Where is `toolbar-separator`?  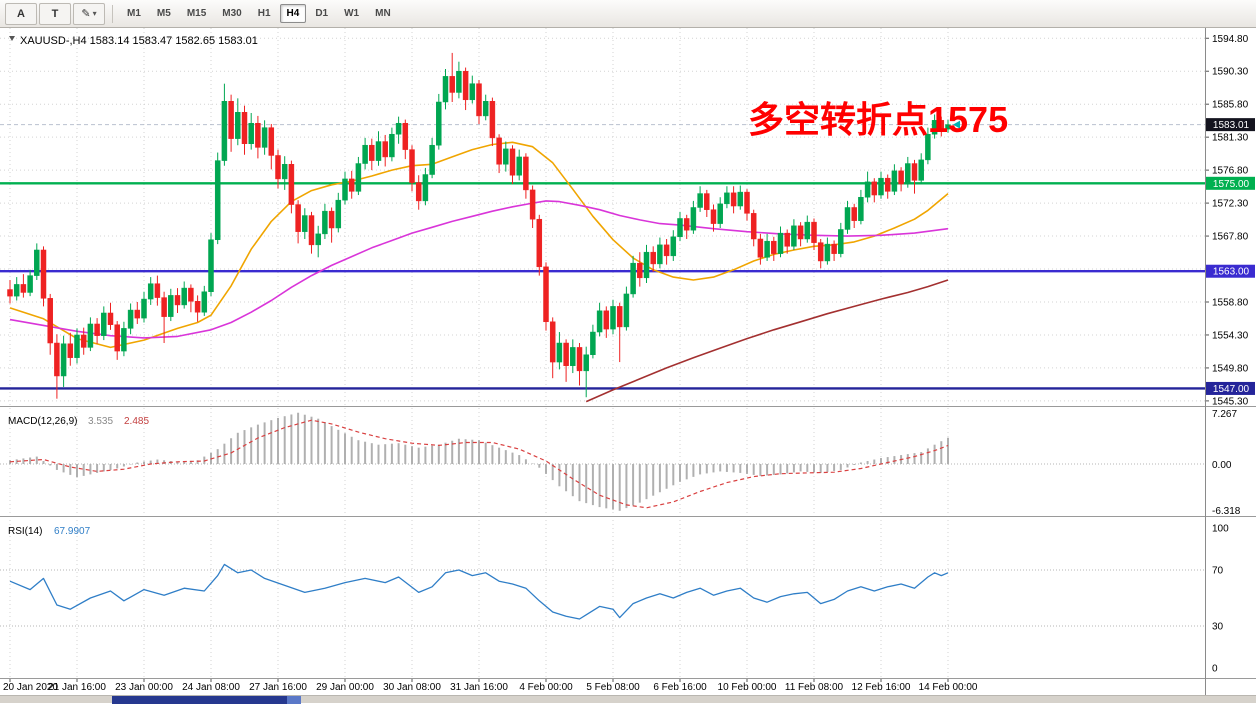 toolbar-separator is located at coordinates (112, 13).